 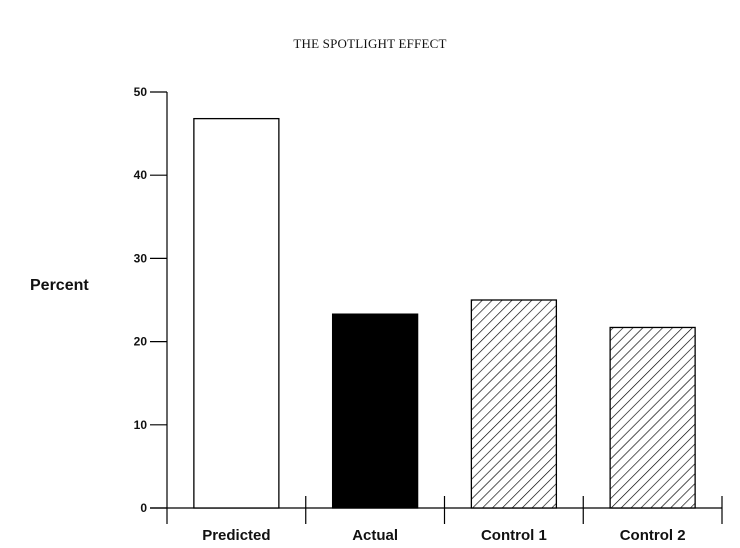 I want to click on y-tick-label: 20, so click(x=141, y=342).